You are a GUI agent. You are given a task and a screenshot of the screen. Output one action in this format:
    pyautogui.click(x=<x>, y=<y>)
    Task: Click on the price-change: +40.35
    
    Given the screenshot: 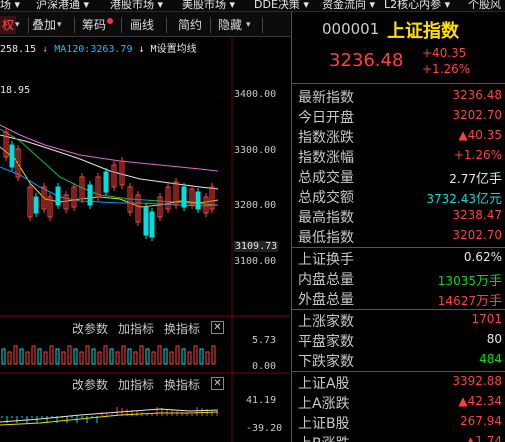 What is the action you would take?
    pyautogui.click(x=444, y=53)
    